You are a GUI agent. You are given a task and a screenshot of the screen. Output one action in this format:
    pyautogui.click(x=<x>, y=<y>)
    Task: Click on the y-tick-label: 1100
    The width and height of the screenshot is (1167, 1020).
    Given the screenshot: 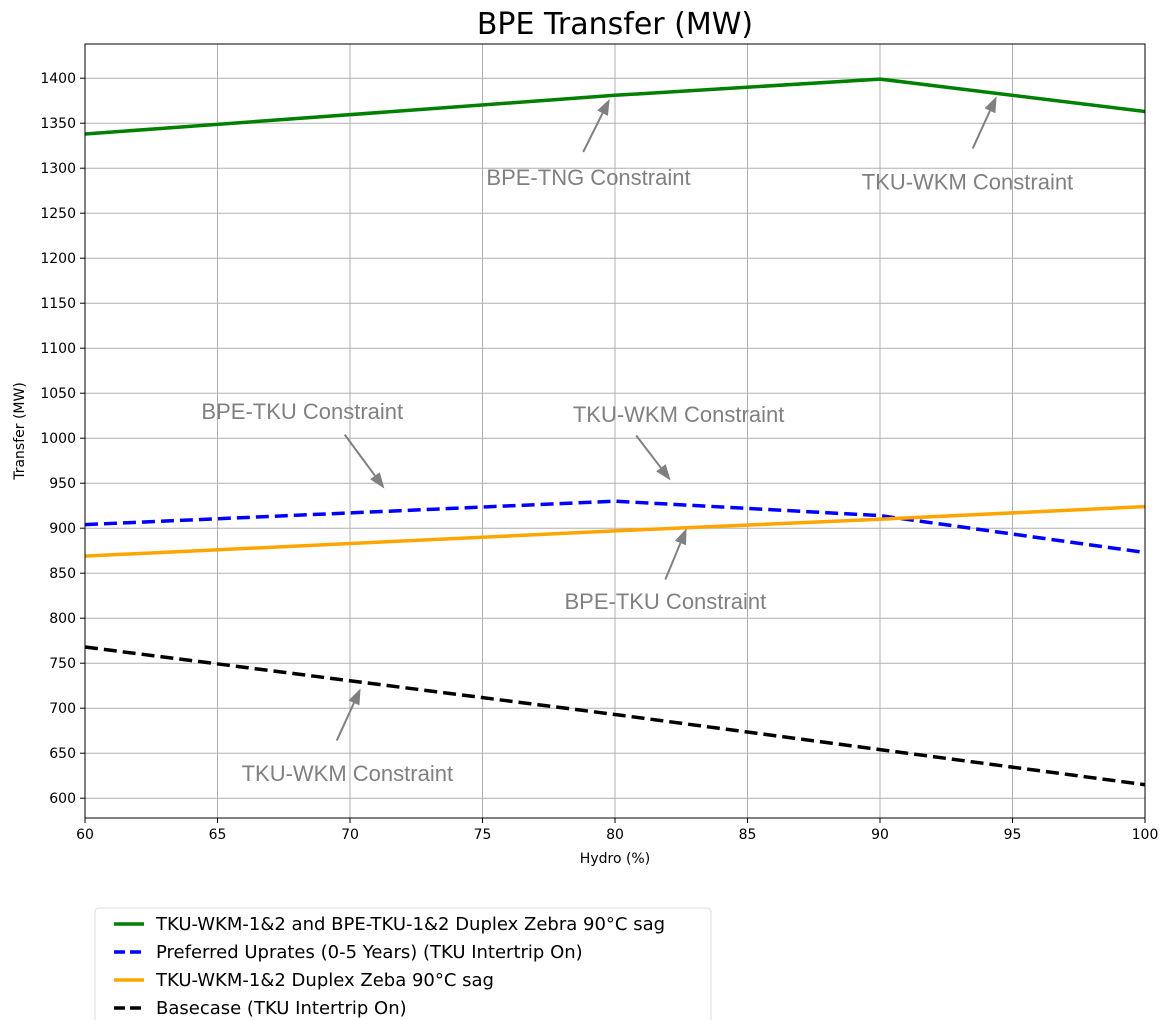 What is the action you would take?
    pyautogui.click(x=58, y=349)
    